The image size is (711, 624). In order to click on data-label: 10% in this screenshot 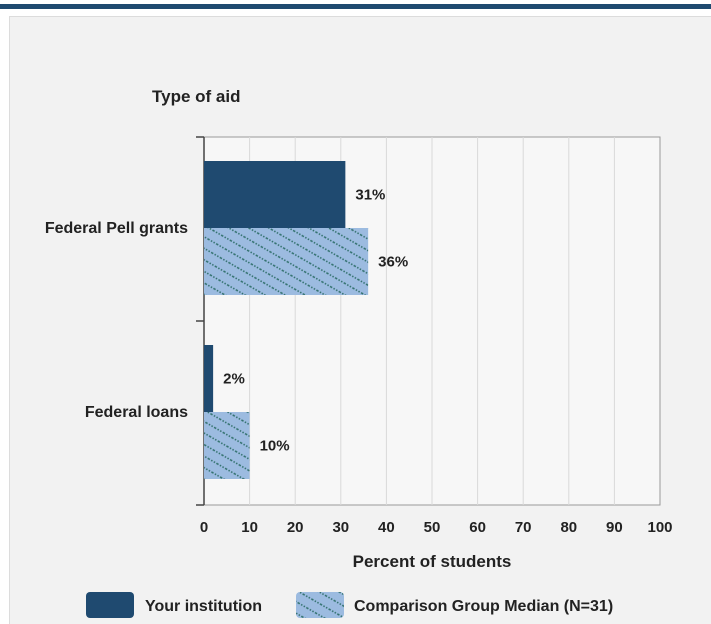, I will do `click(275, 446)`.